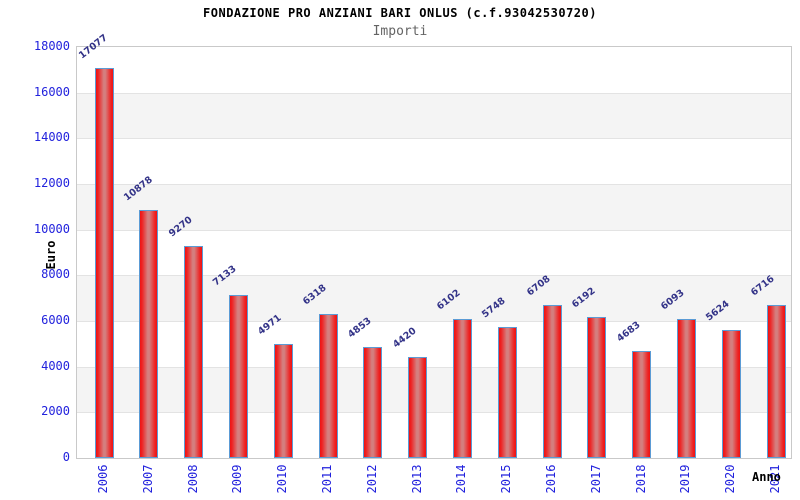  I want to click on bar-2006, so click(104, 263).